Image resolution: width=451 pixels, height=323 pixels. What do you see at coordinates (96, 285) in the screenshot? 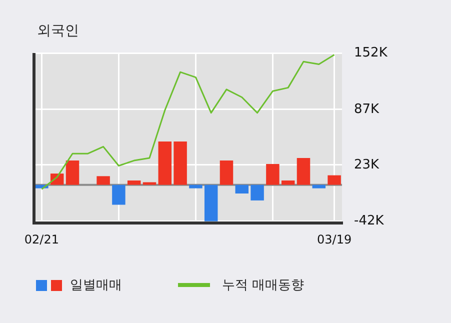
I see `legend-label: 일별매매` at bounding box center [96, 285].